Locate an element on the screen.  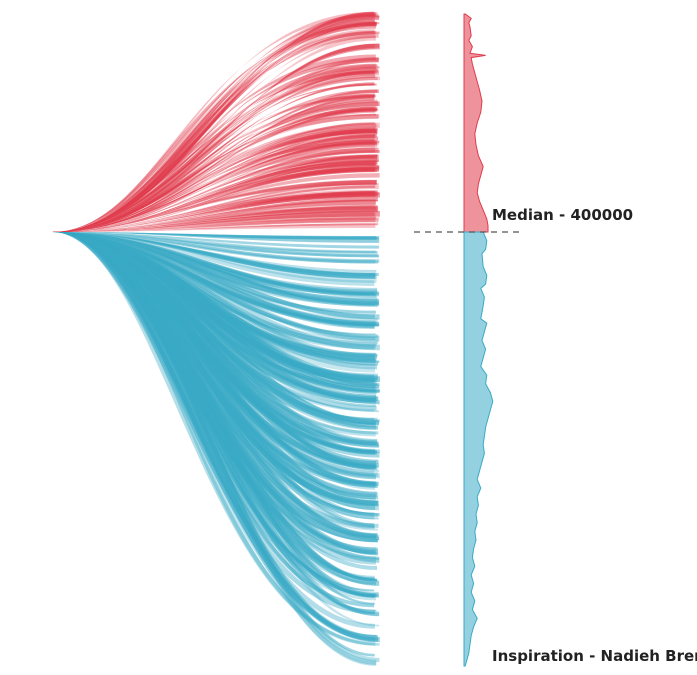
above-median-density-area is located at coordinates (476, 123).